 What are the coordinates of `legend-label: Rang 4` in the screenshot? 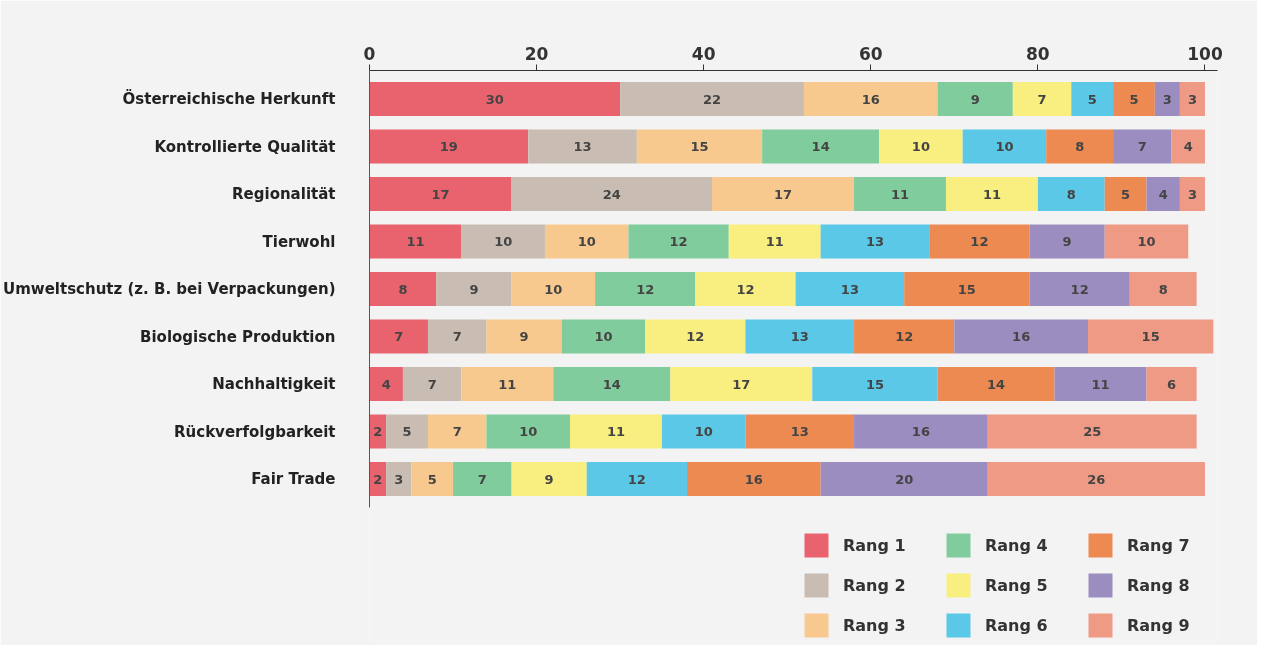 It's located at (1017, 545).